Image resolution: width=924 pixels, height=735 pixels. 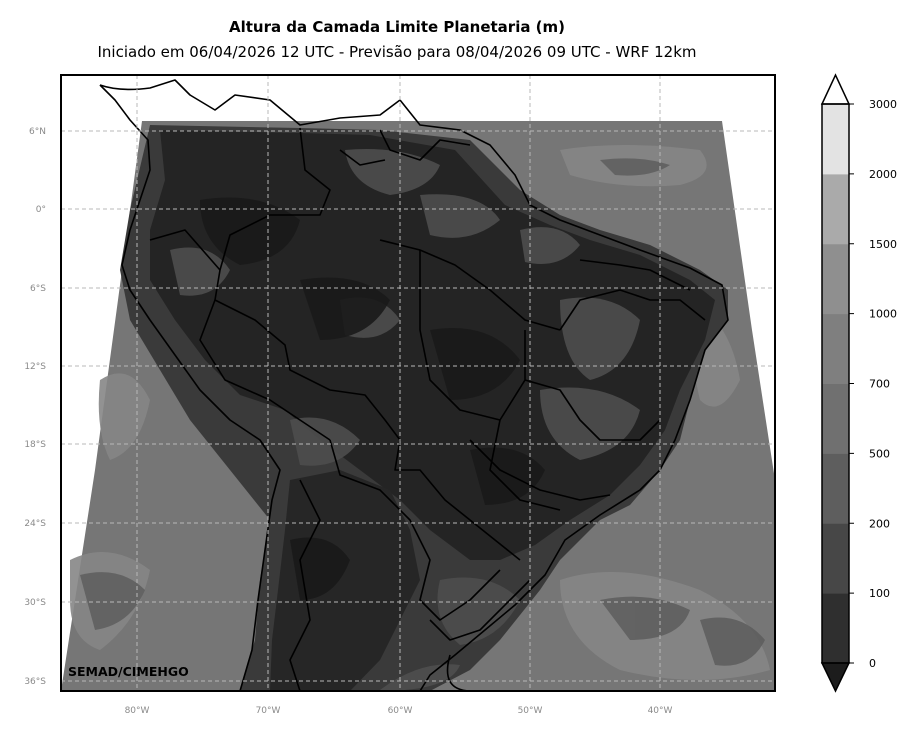 What do you see at coordinates (660, 711) in the screenshot?
I see `lon-label-40w: 40°W` at bounding box center [660, 711].